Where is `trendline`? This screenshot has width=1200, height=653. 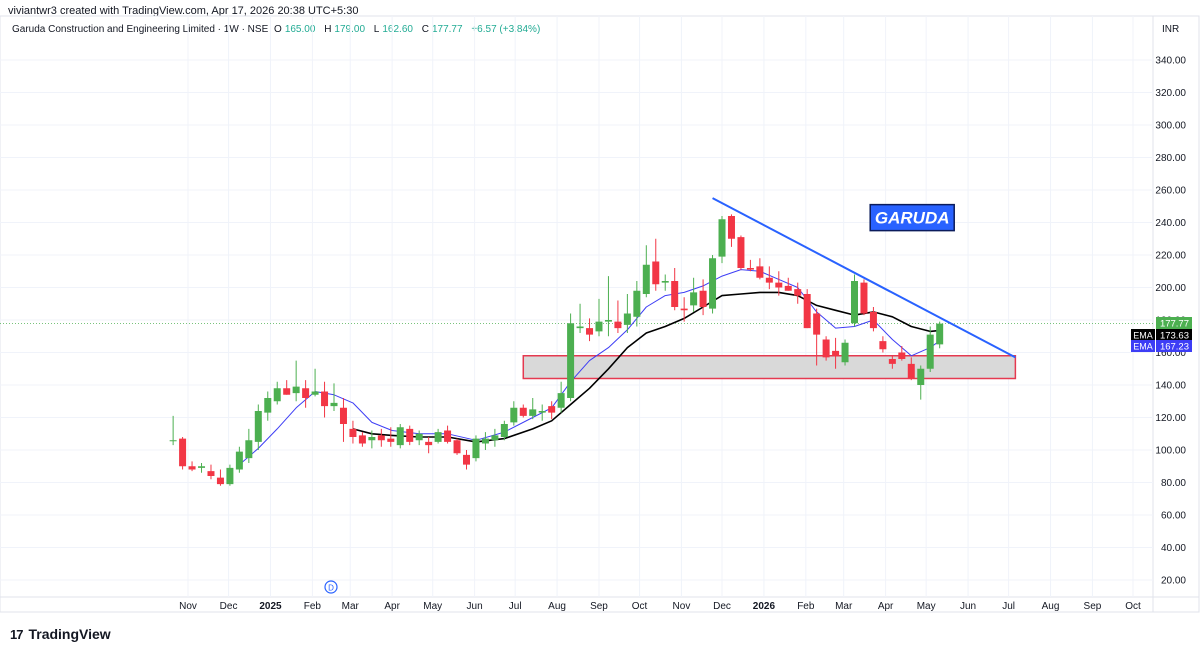 trendline is located at coordinates (864, 278).